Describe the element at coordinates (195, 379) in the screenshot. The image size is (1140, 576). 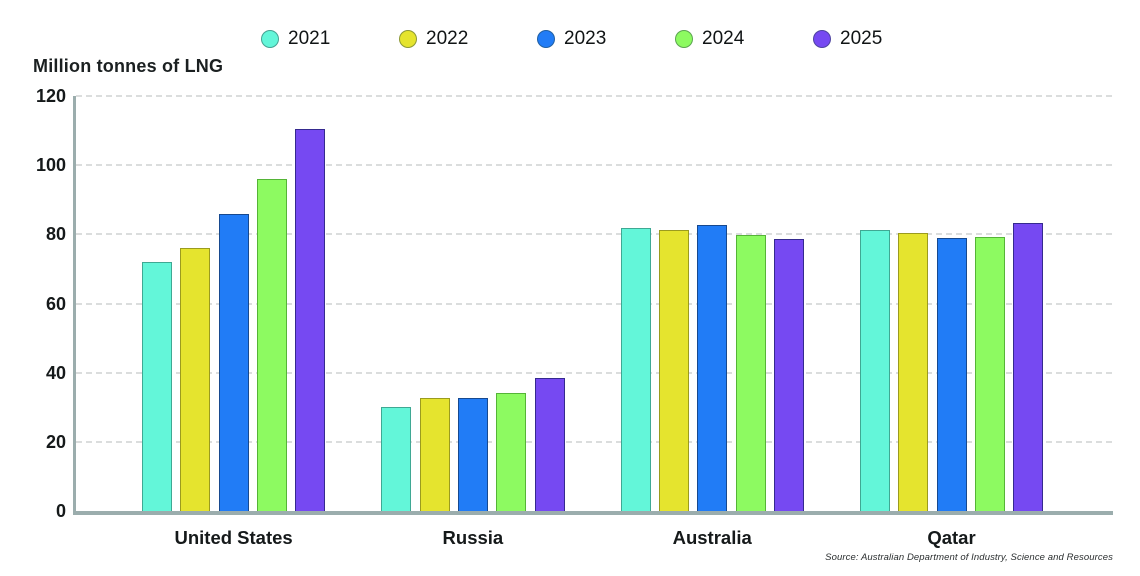
I see `bar-united-states-2022` at that location.